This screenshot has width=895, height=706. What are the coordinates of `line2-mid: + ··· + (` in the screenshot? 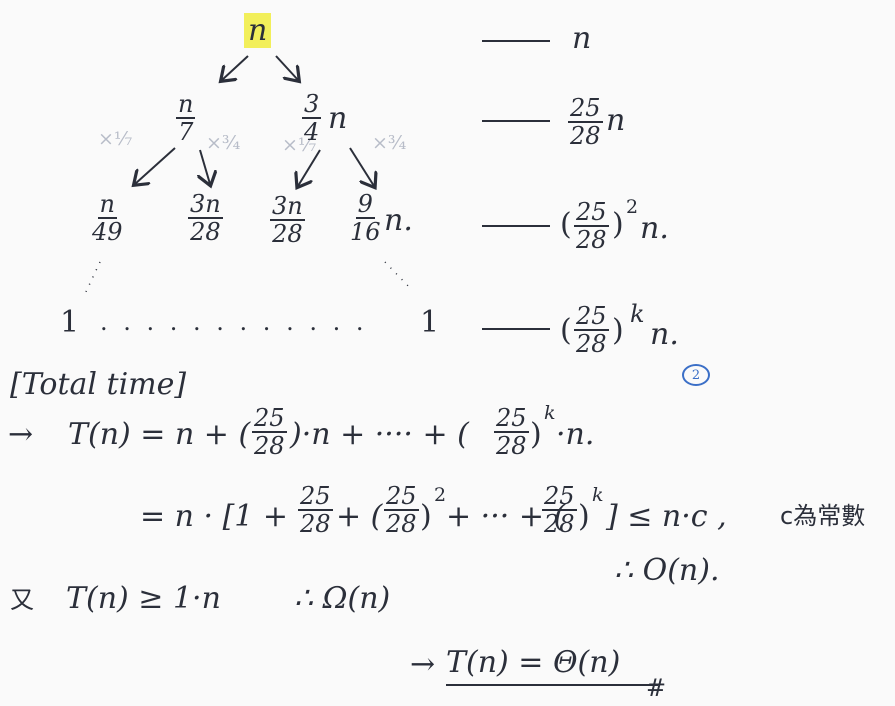 It's located at (506, 516).